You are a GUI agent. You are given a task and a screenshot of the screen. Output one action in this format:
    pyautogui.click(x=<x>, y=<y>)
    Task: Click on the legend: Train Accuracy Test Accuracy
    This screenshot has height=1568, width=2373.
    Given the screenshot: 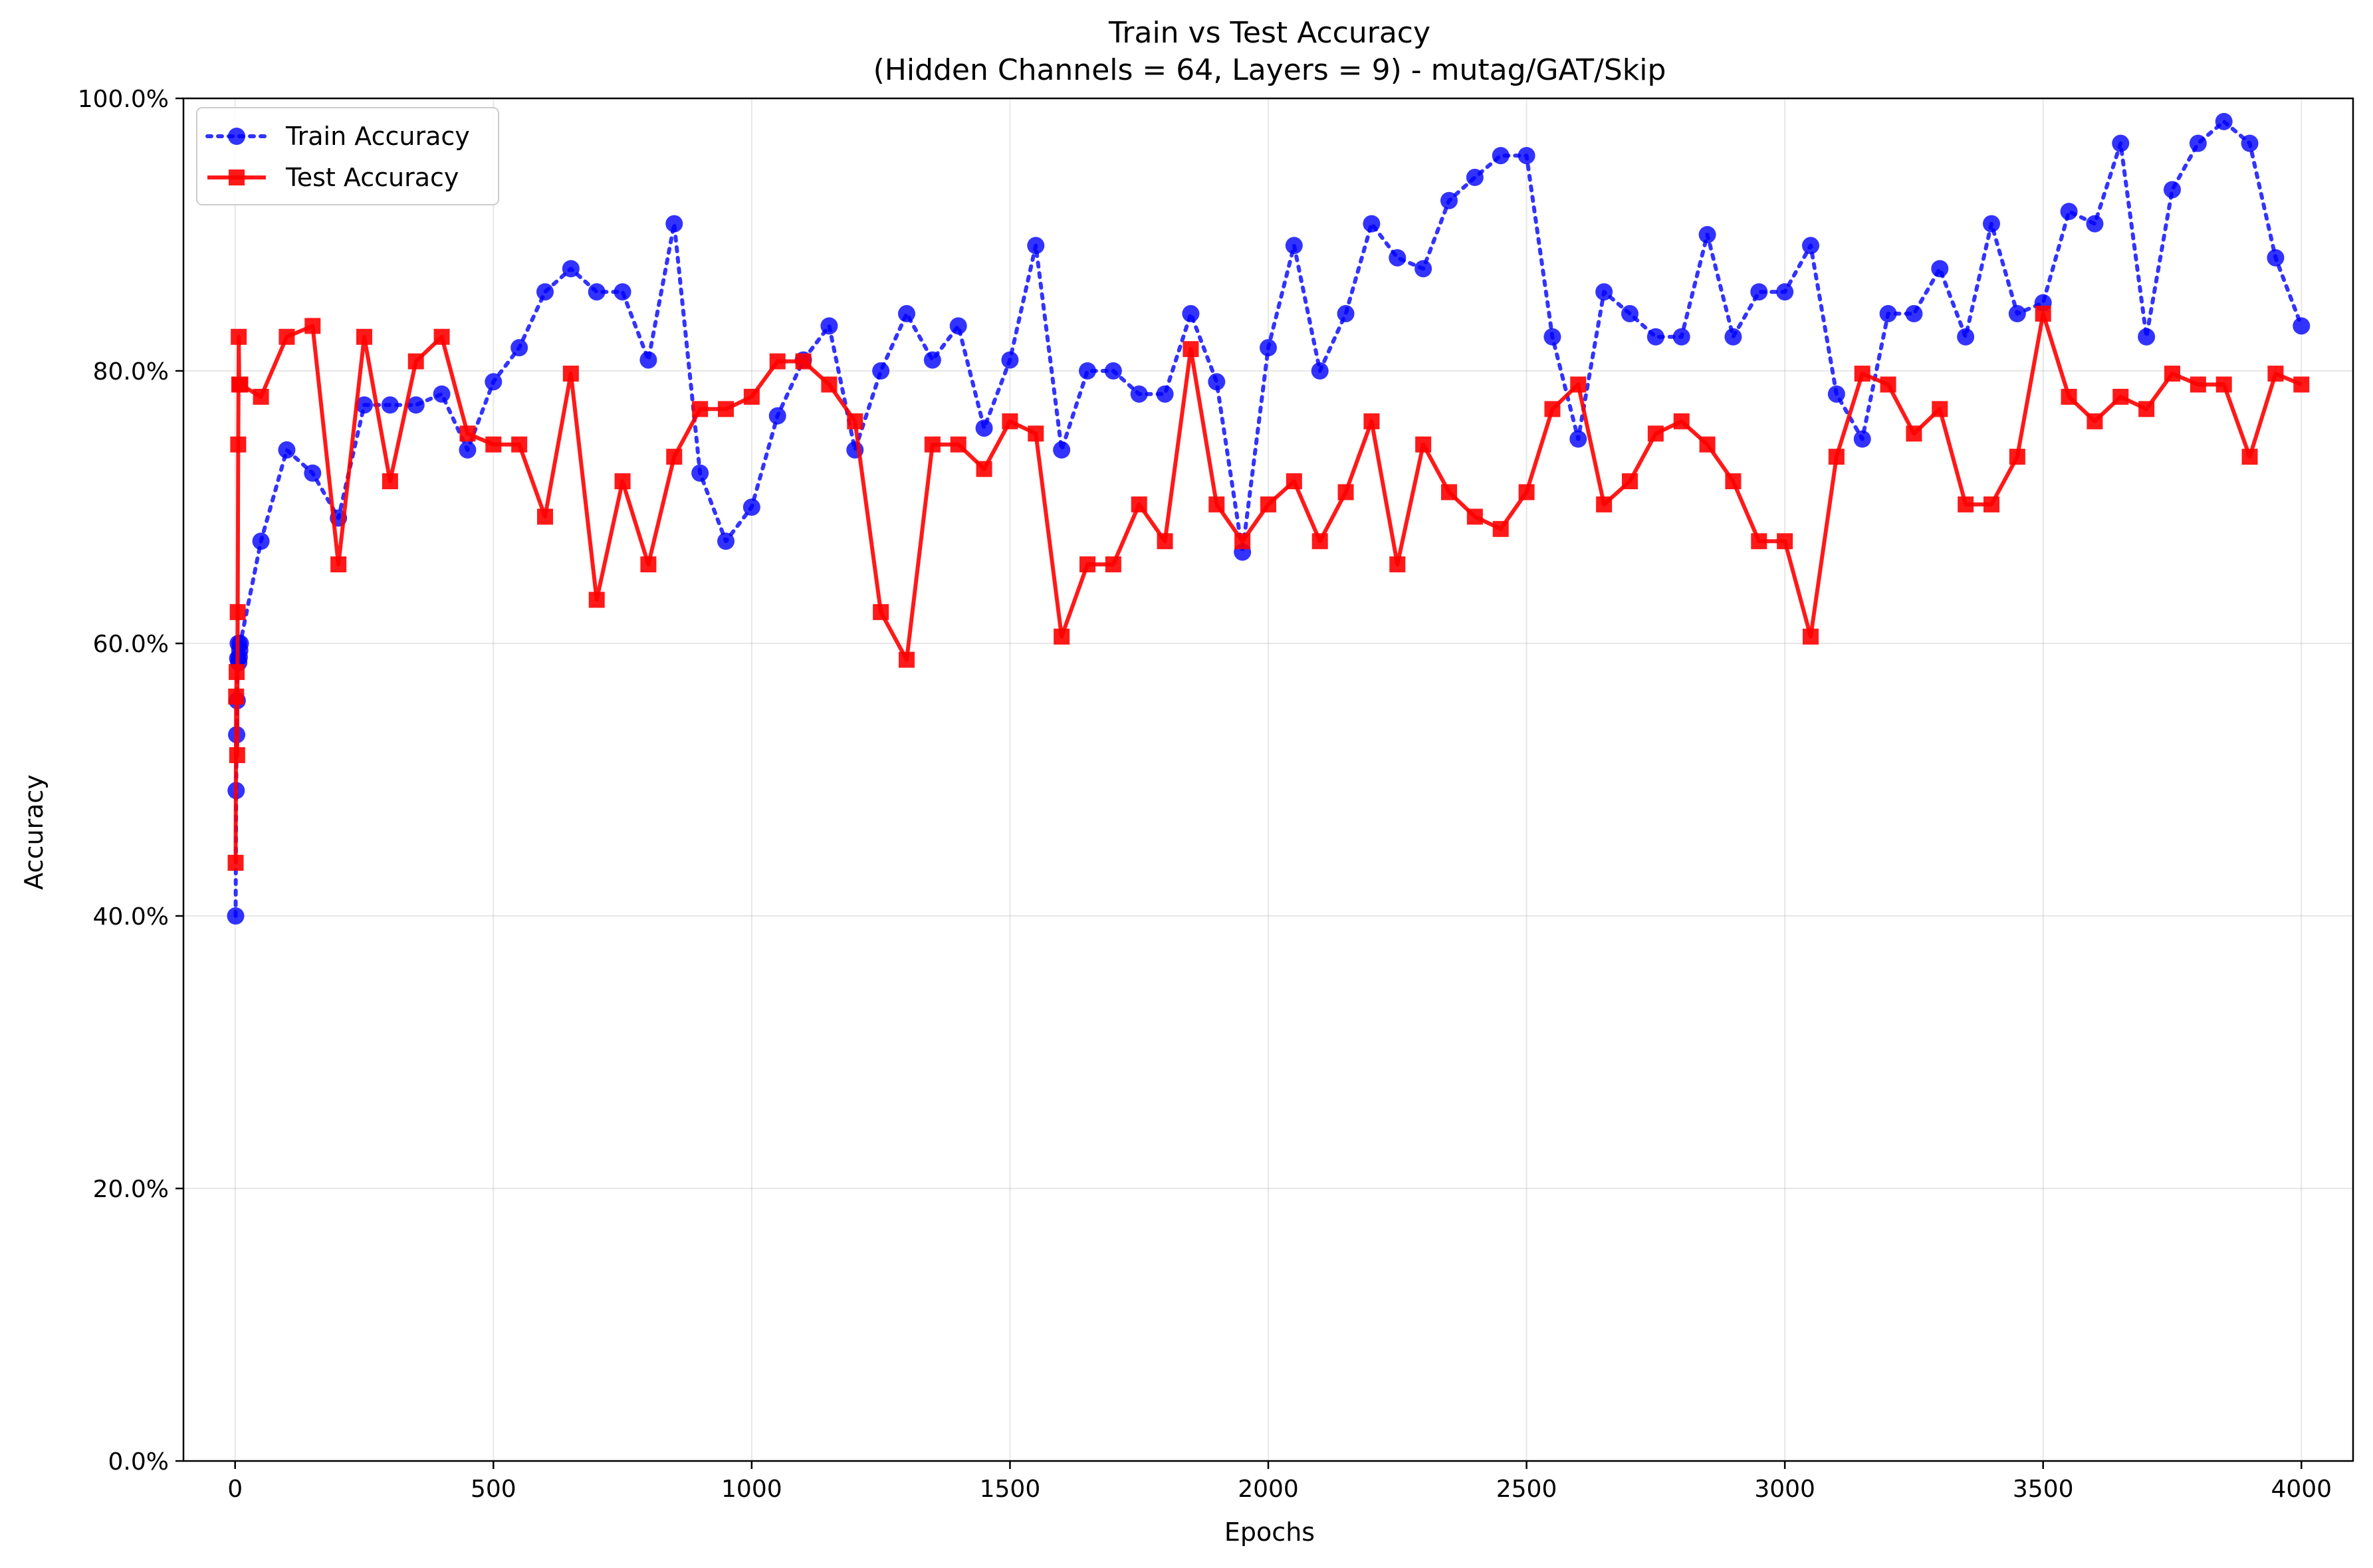 What is the action you would take?
    pyautogui.click(x=347, y=156)
    